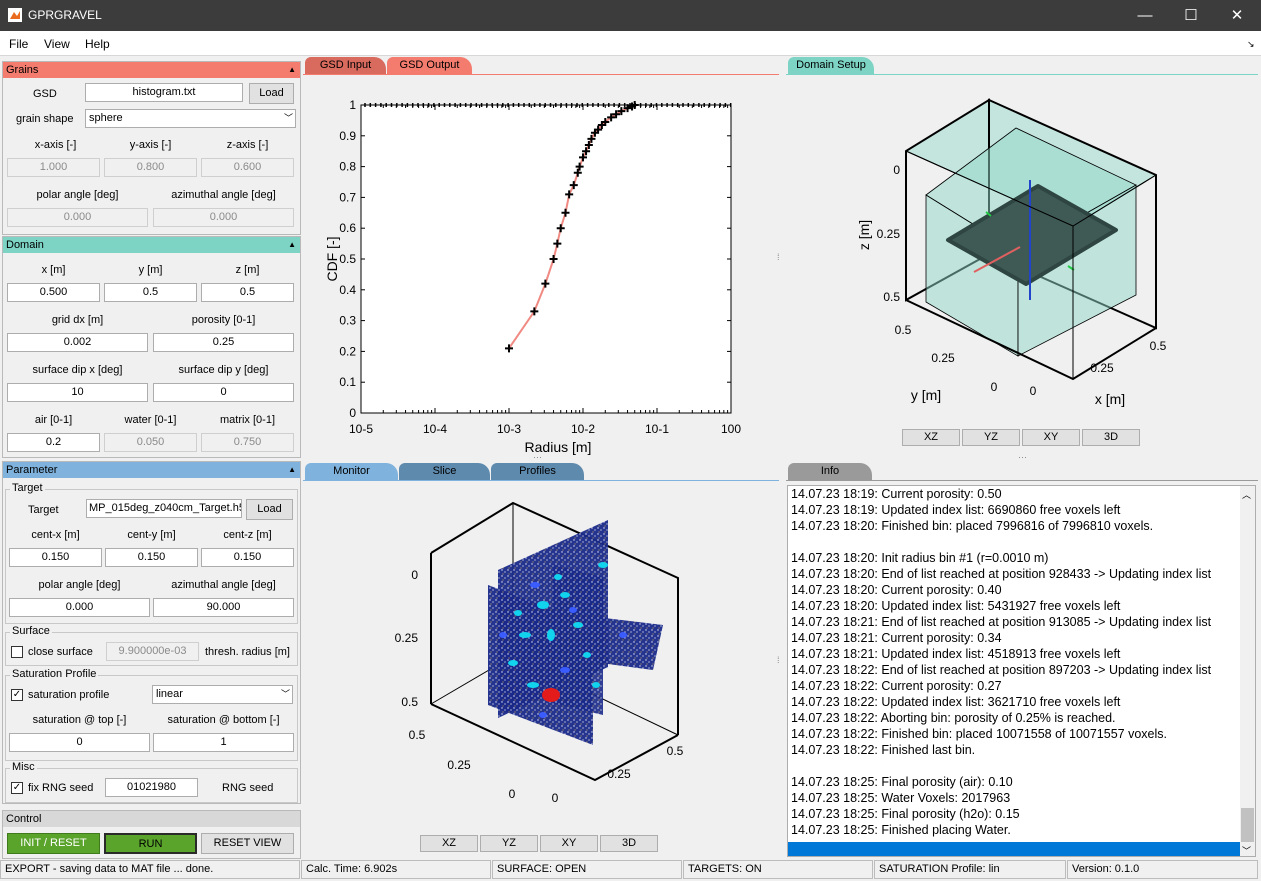 The width and height of the screenshot is (1261, 881). Describe the element at coordinates (151, 245) in the screenshot. I see `domain-panel-header: Domain ▲` at that location.